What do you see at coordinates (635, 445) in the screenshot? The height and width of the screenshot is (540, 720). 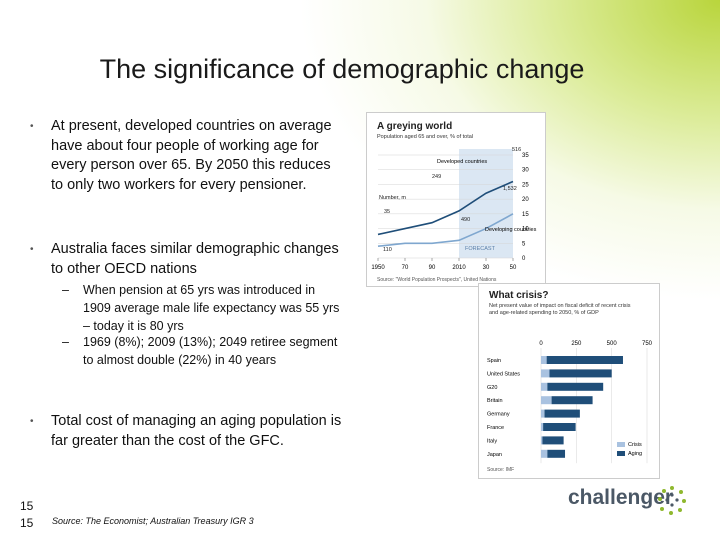 I see `legend-entry: Crisis` at bounding box center [635, 445].